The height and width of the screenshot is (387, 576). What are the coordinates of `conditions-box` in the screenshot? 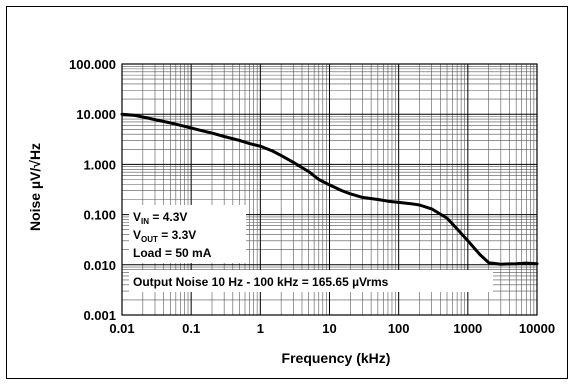 It's located at (187, 234).